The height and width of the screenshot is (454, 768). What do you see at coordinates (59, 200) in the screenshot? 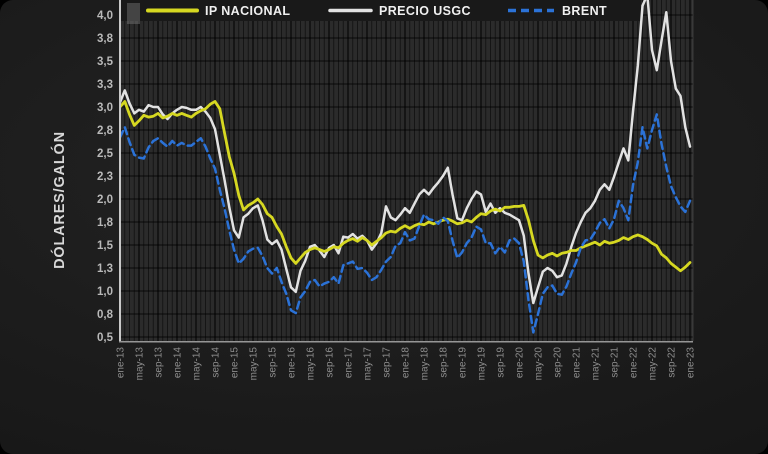
I see `y-axis-title: DÓLARES/GALÓN` at bounding box center [59, 200].